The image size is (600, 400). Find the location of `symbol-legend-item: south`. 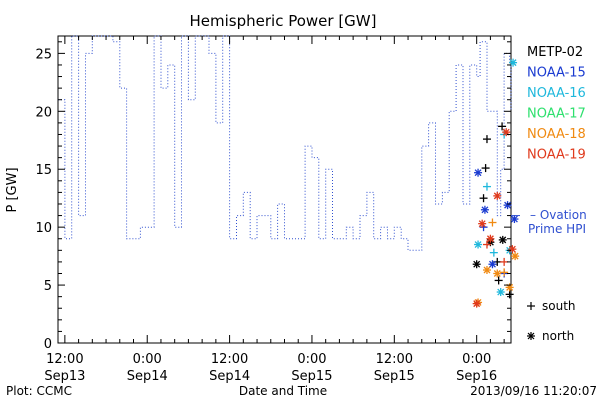

symbol-legend-item: south is located at coordinates (551, 306).